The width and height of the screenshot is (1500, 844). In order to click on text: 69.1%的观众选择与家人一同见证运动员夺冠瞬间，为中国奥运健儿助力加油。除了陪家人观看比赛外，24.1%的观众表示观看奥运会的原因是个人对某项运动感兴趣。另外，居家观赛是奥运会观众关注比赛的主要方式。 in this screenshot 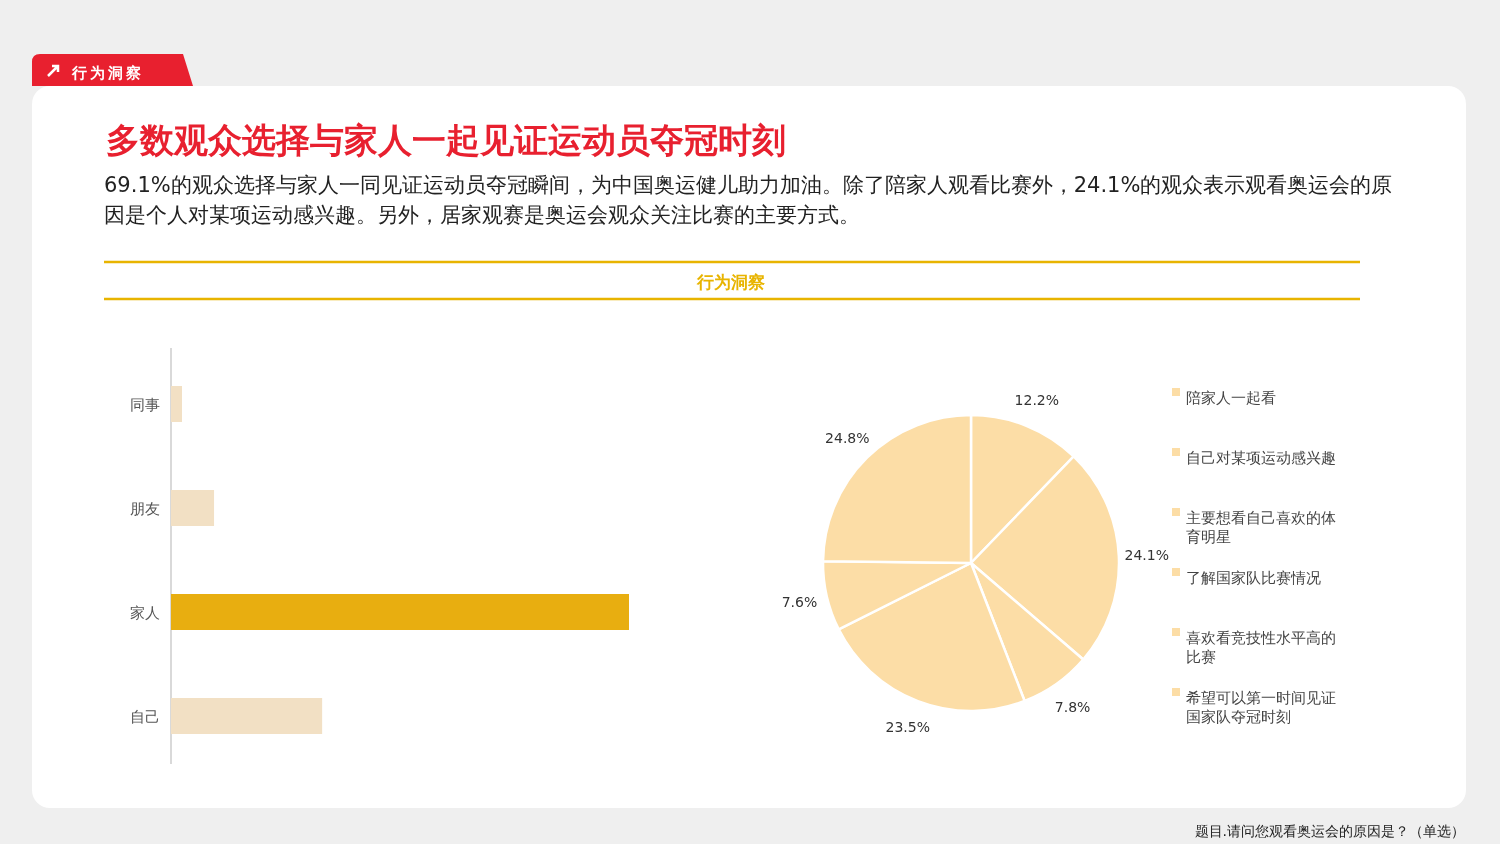, I will do `click(749, 200)`.